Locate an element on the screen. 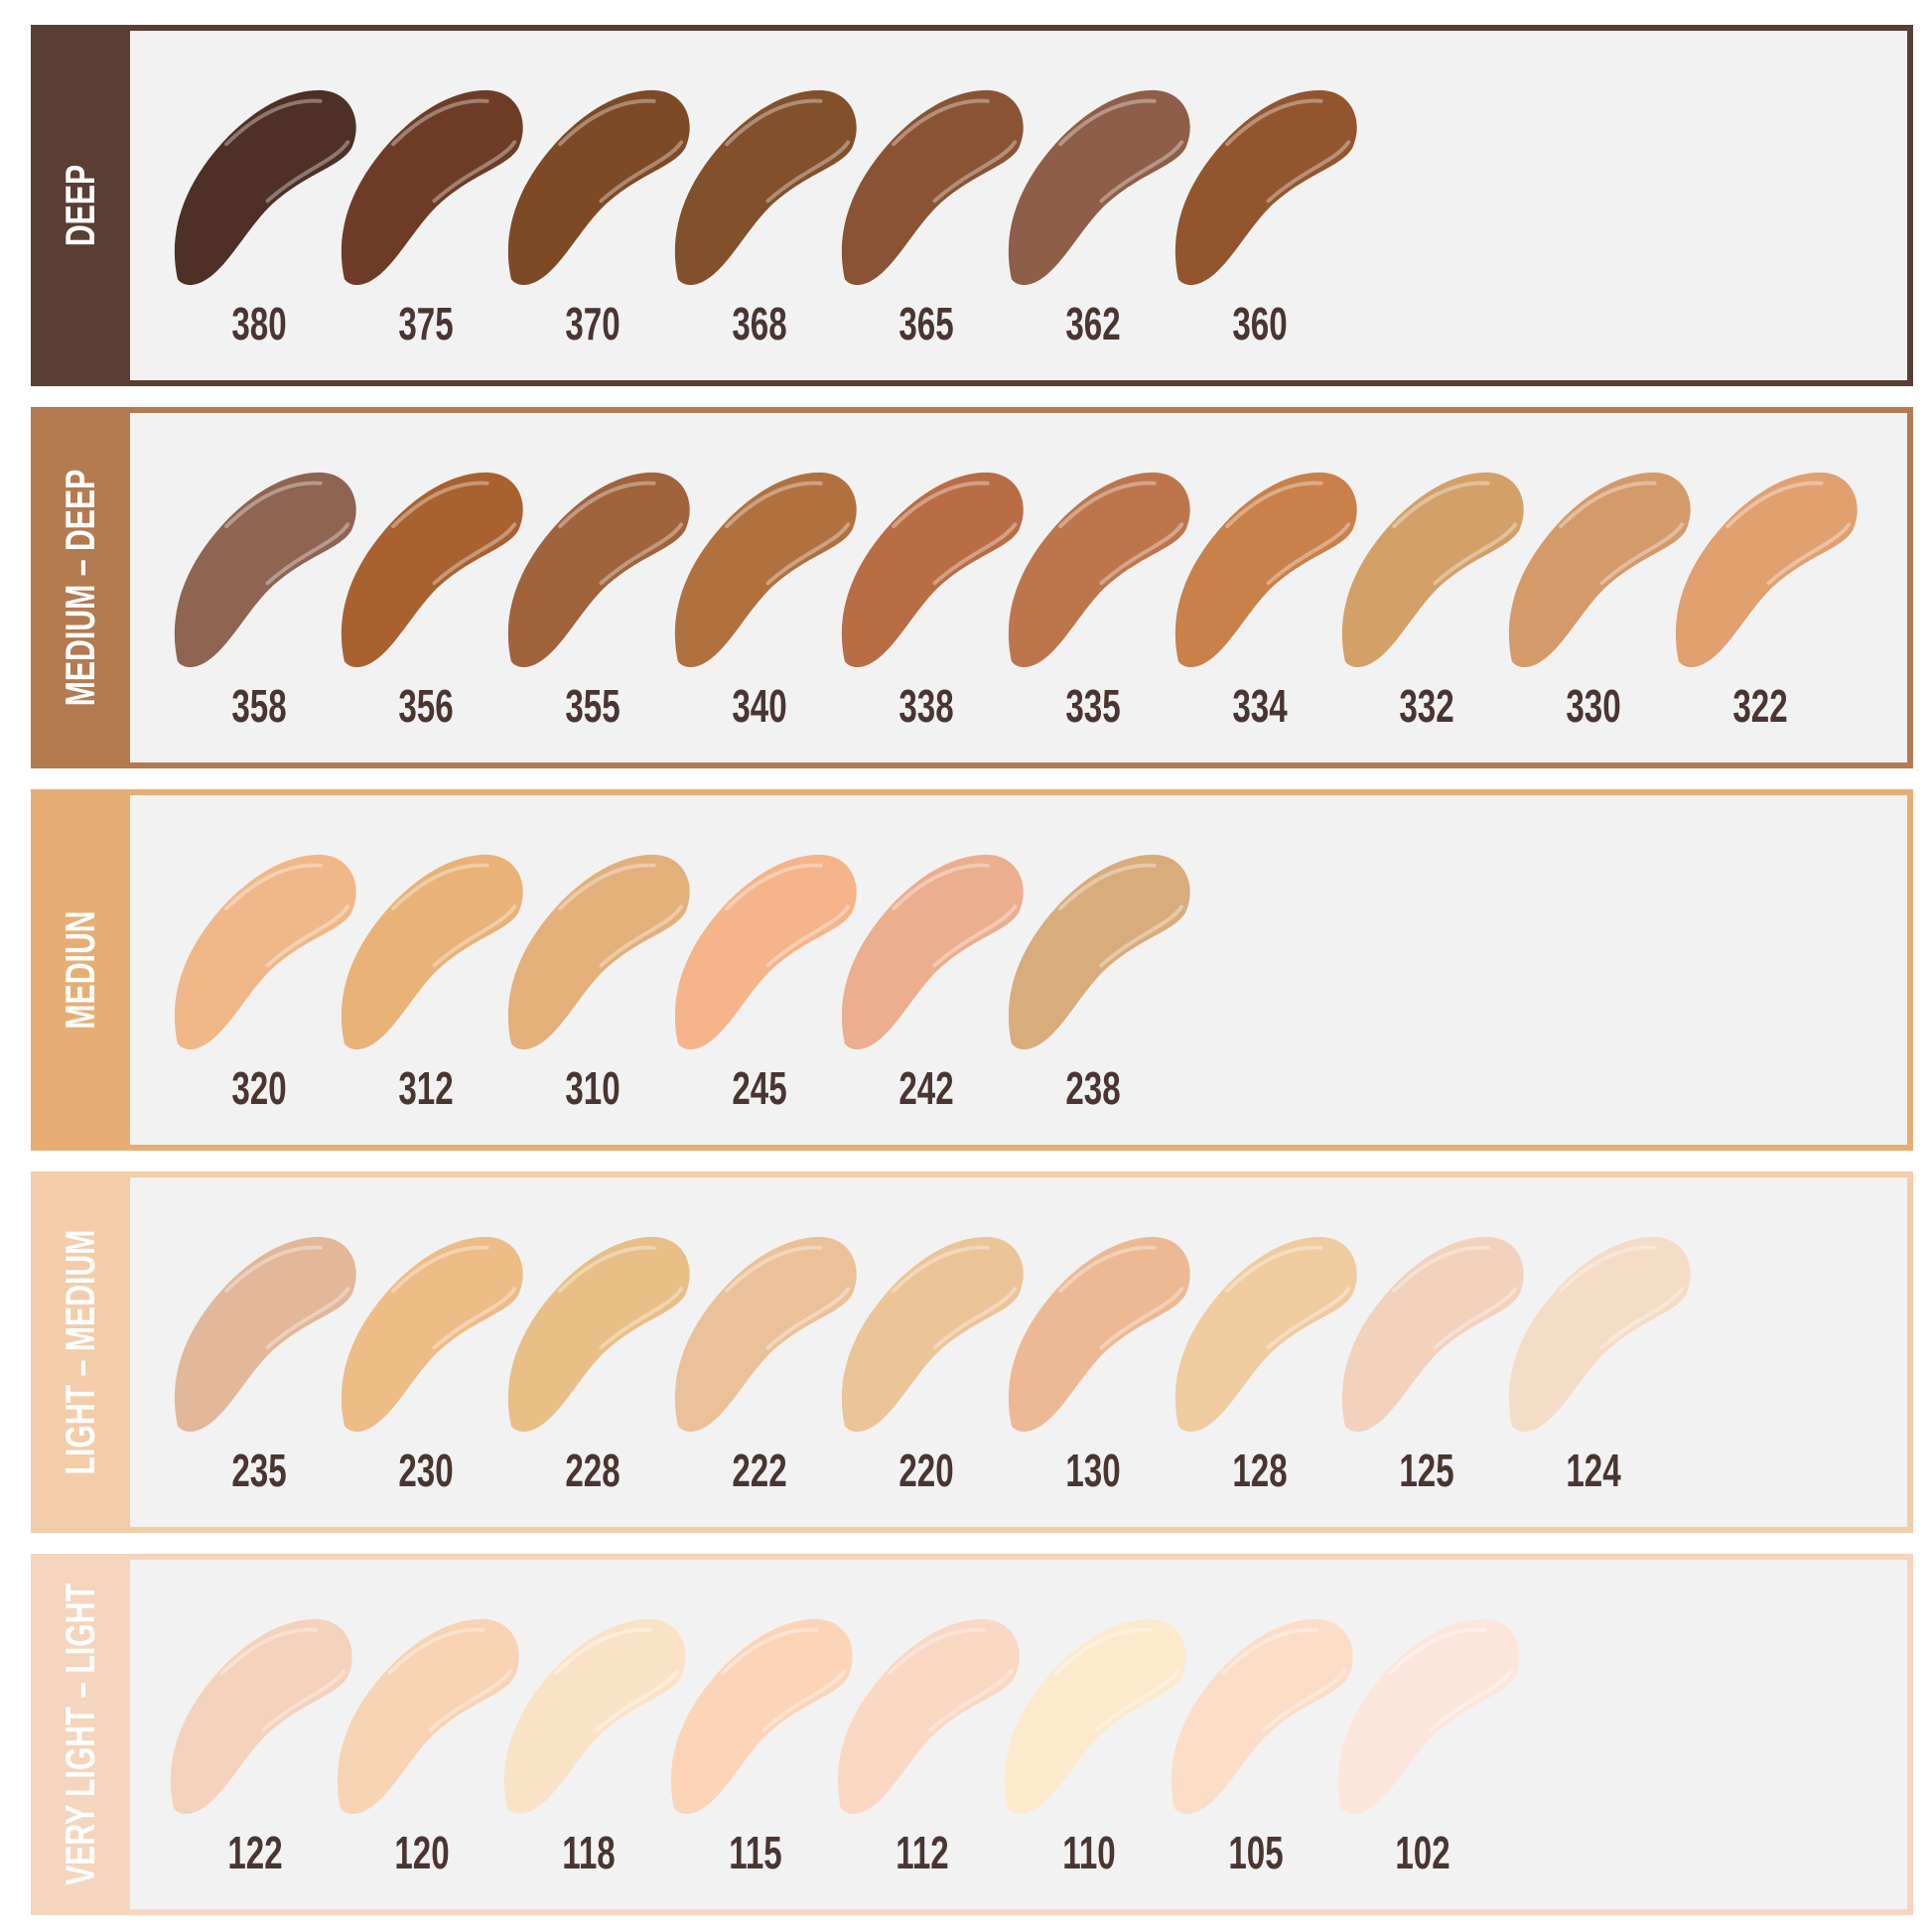  shade-code: 335 is located at coordinates (1093, 706).